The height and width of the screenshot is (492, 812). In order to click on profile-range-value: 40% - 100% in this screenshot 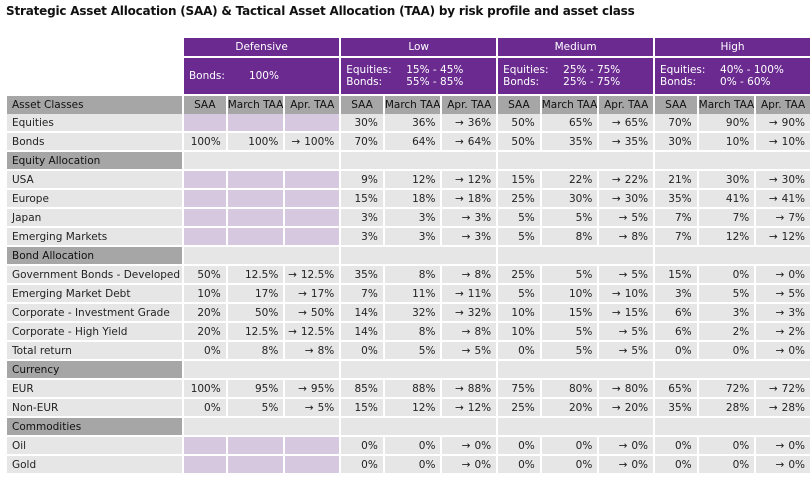, I will do `click(752, 70)`.